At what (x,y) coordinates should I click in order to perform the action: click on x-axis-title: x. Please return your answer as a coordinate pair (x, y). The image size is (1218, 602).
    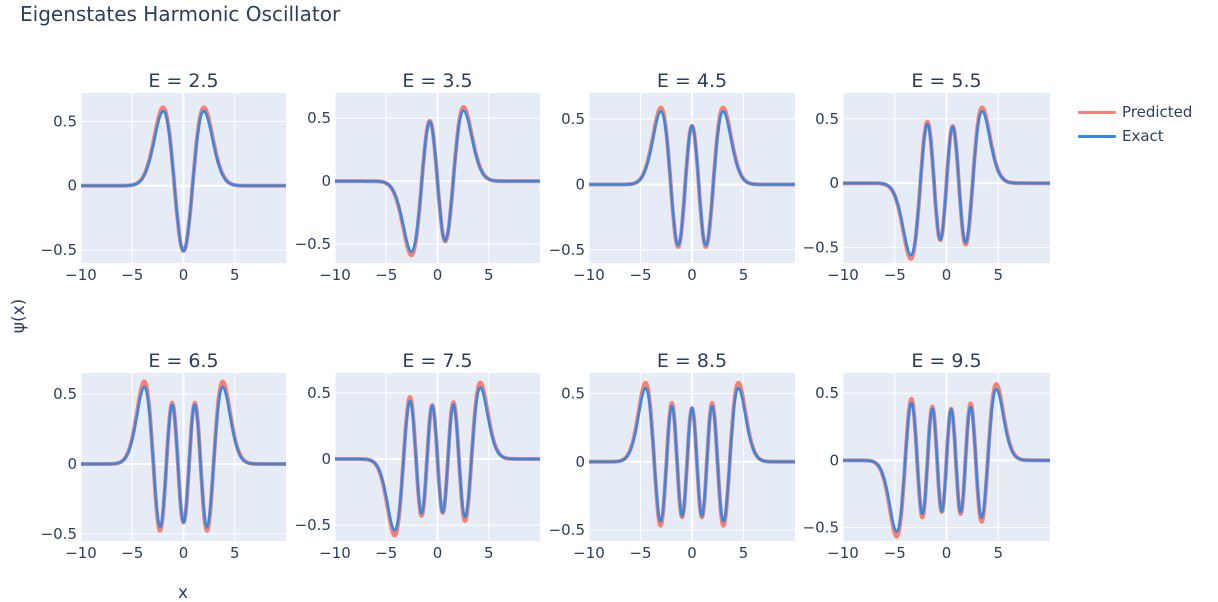
    Looking at the image, I should click on (183, 592).